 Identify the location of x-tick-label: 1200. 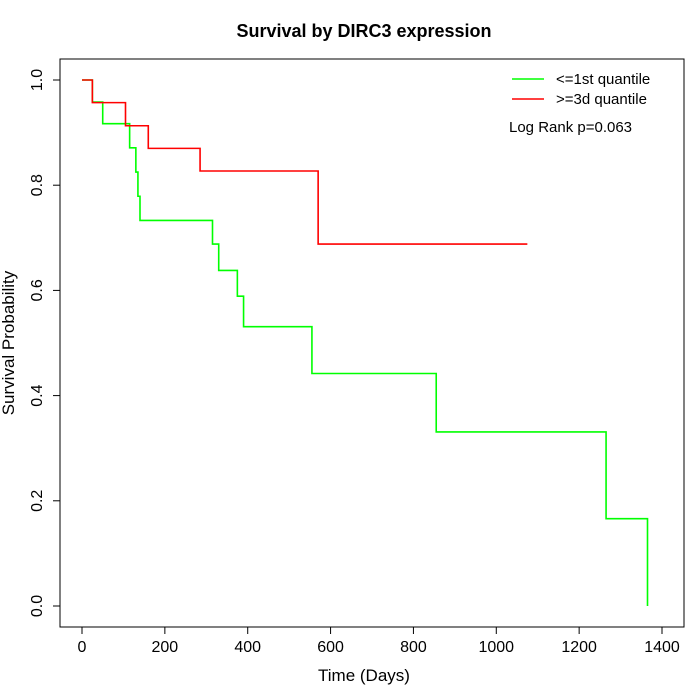
(579, 647).